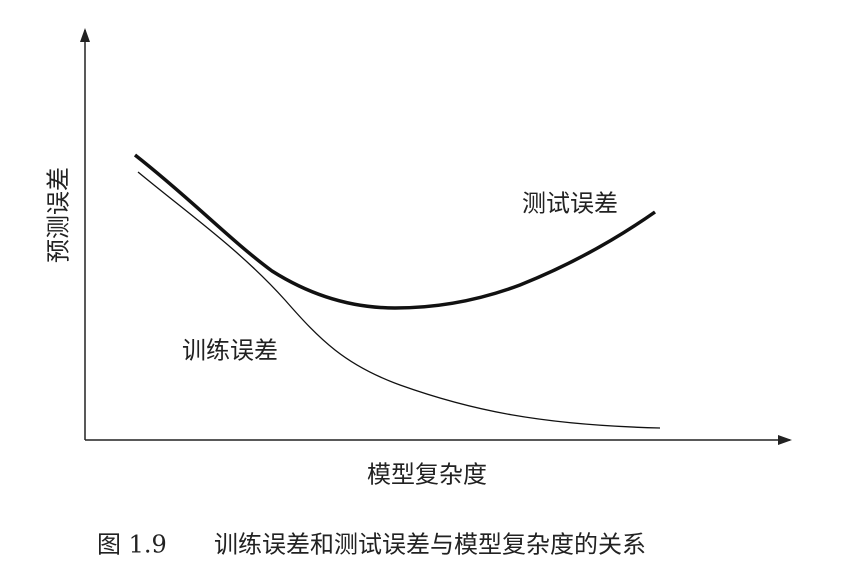 This screenshot has width=854, height=579. I want to click on train-error-label: 训练误差, so click(230, 351).